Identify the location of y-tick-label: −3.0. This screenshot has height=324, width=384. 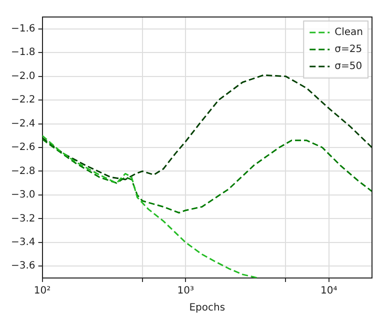
(23, 195).